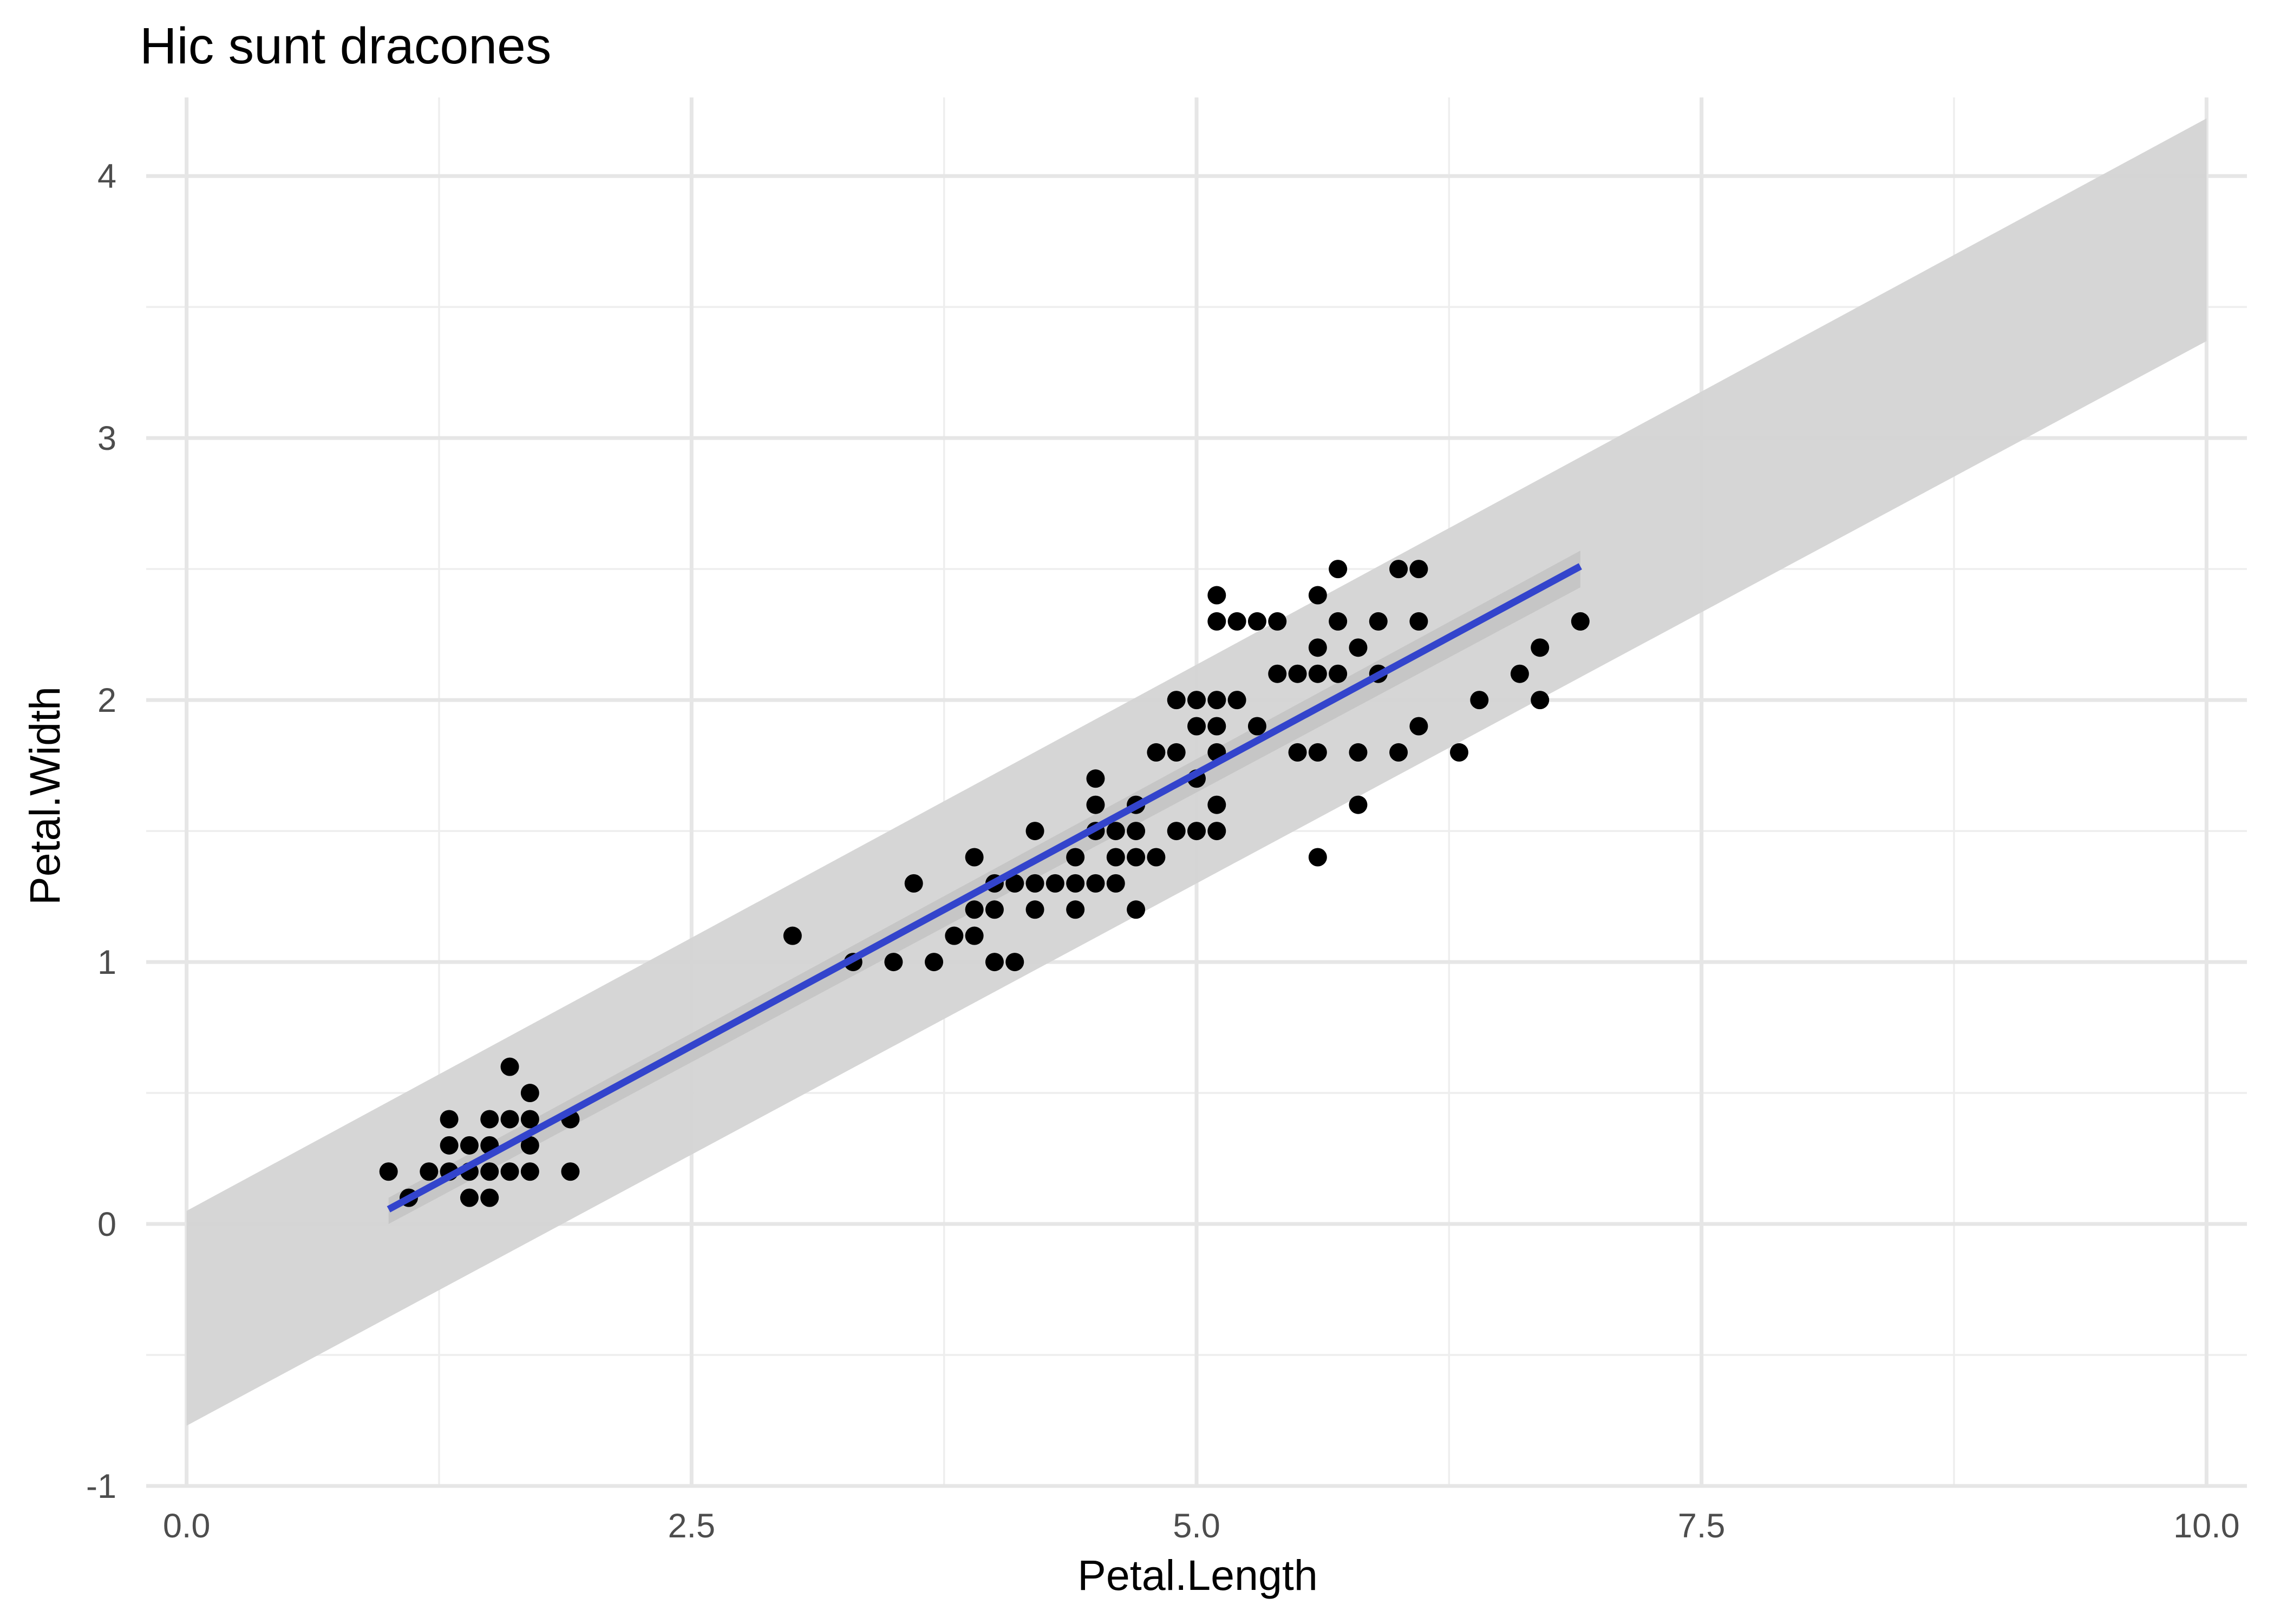 The height and width of the screenshot is (1624, 2274). What do you see at coordinates (107, 1224) in the screenshot?
I see `y-tick-label: 0` at bounding box center [107, 1224].